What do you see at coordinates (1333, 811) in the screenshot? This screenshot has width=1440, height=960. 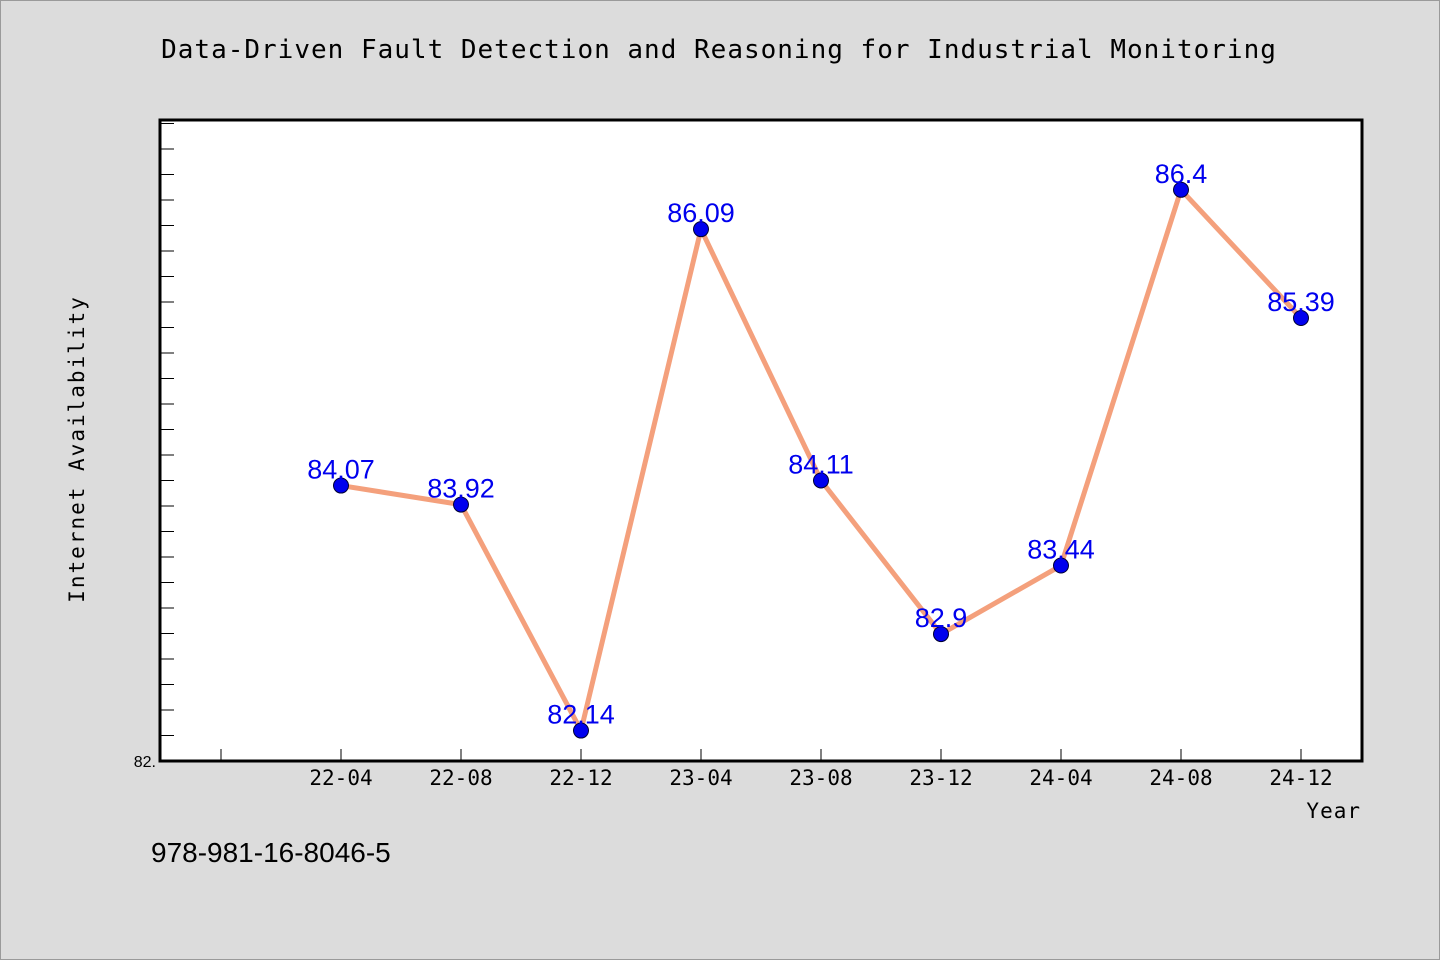 I see `x-axis-label: Year` at bounding box center [1333, 811].